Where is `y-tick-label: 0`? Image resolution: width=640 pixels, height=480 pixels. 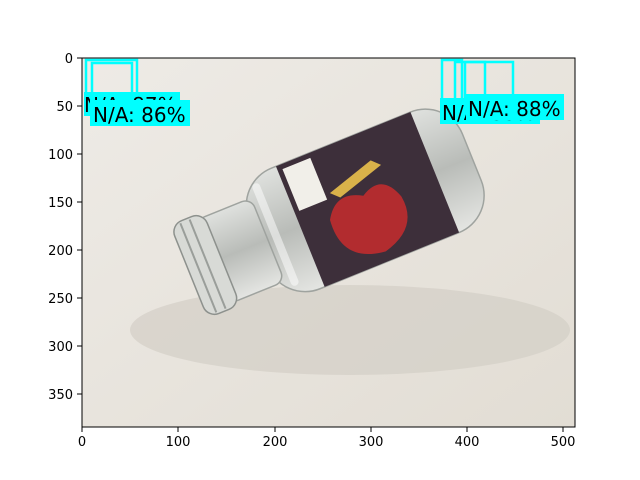 y-tick-label: 0 is located at coordinates (69, 59).